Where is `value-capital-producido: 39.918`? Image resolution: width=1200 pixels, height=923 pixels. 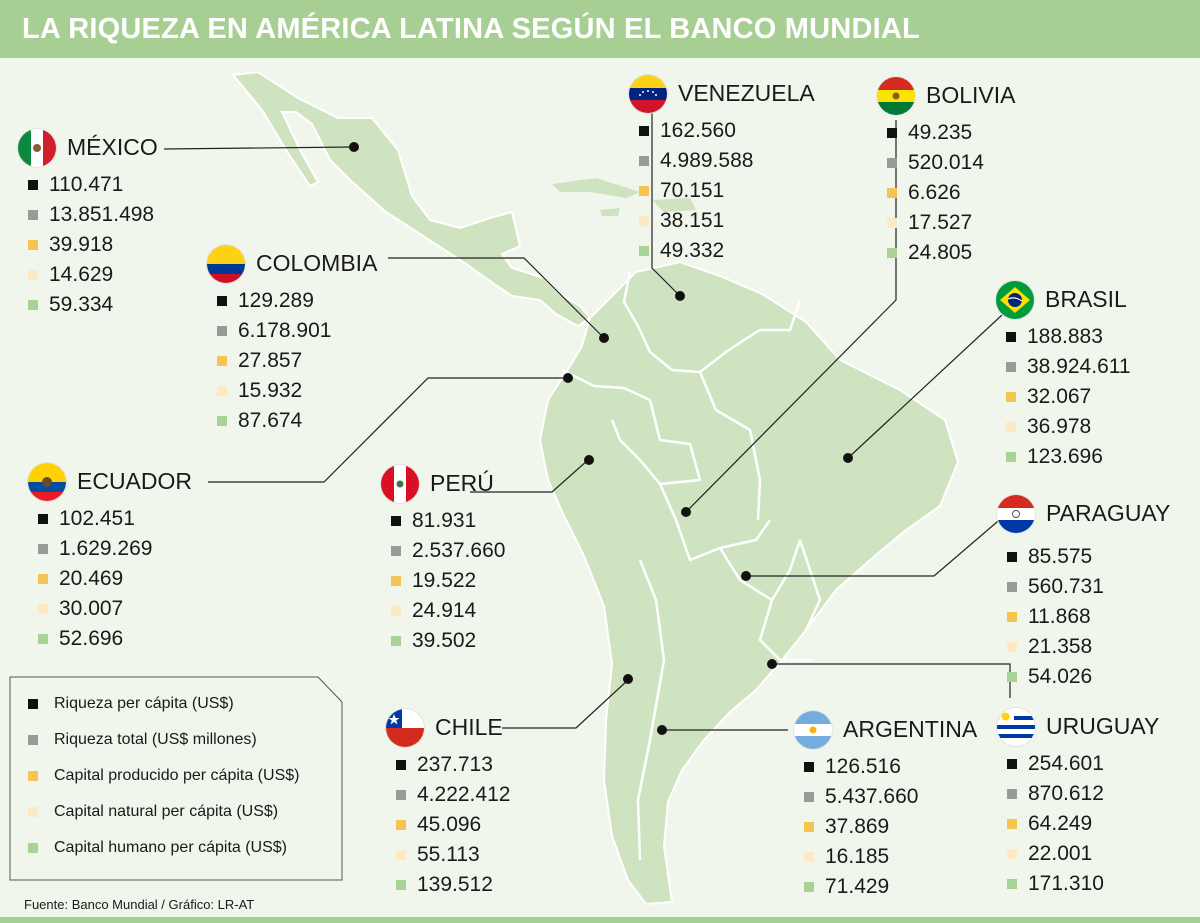 value-capital-producido: 39.918 is located at coordinates (85, 245).